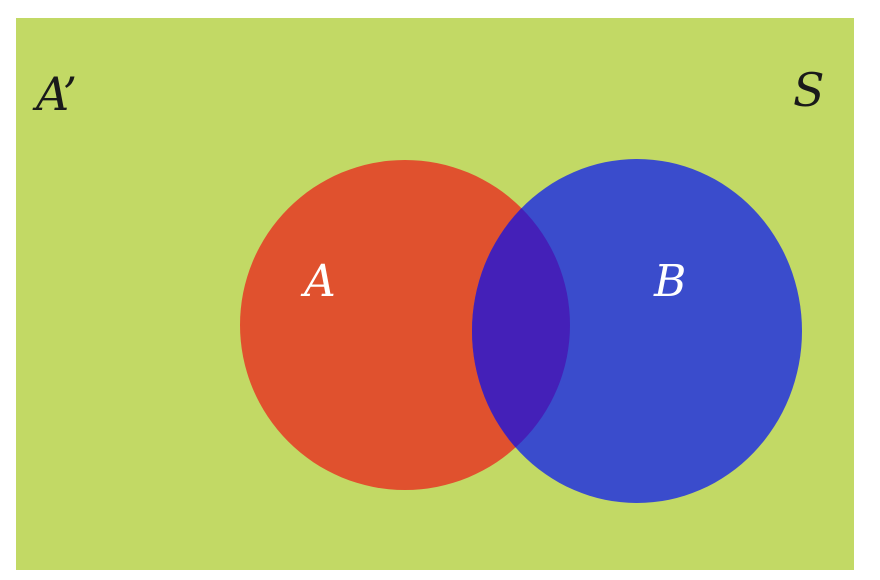 The width and height of the screenshot is (880, 580). Describe the element at coordinates (318, 281) in the screenshot. I see `set-a-label: A` at that location.